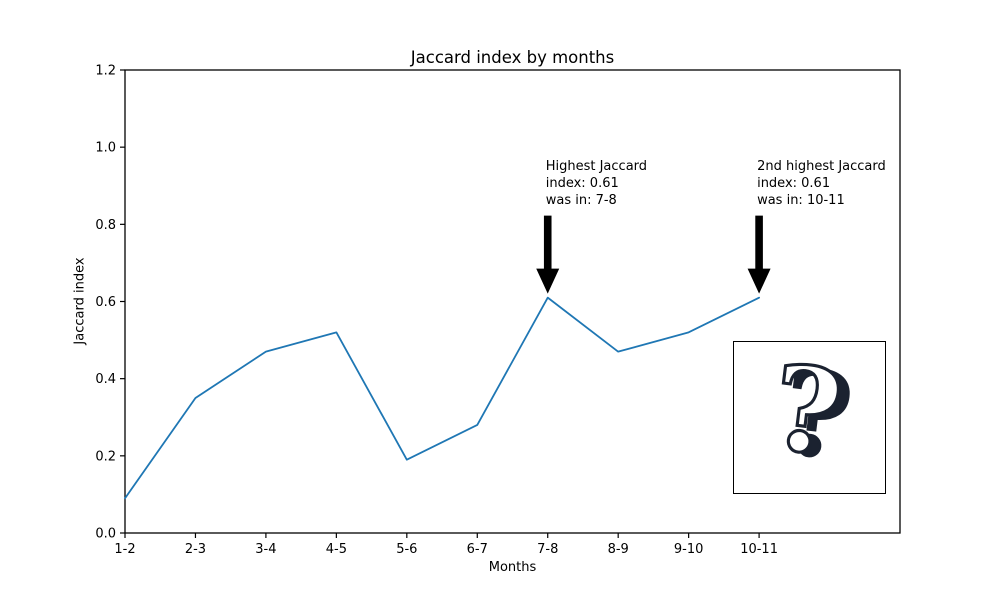 This screenshot has width=1000, height=600. I want to click on question-mark-inset: ? ?, so click(809, 417).